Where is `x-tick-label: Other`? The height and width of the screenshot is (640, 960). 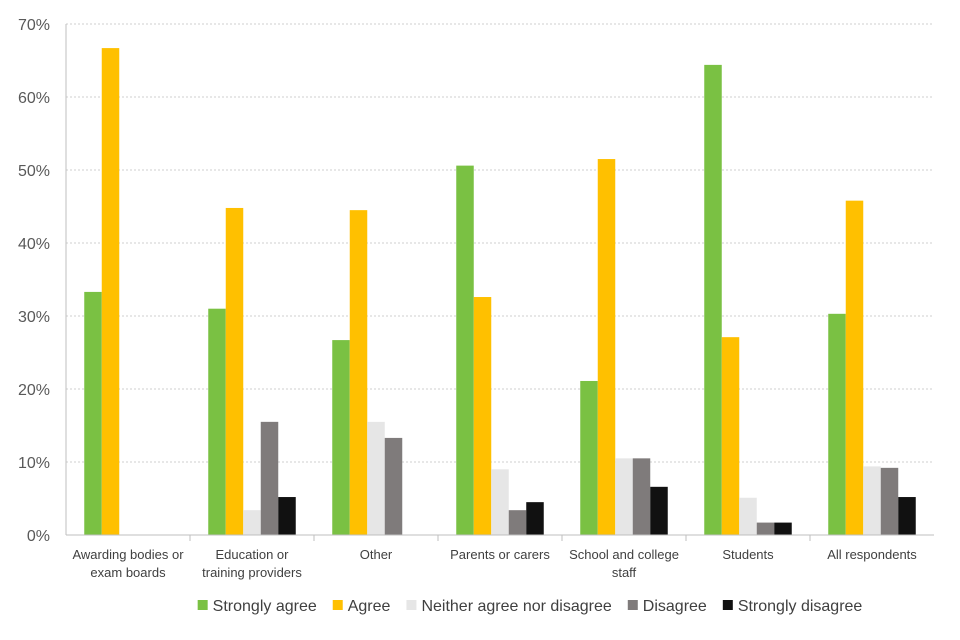 x-tick-label: Other is located at coordinates (376, 554).